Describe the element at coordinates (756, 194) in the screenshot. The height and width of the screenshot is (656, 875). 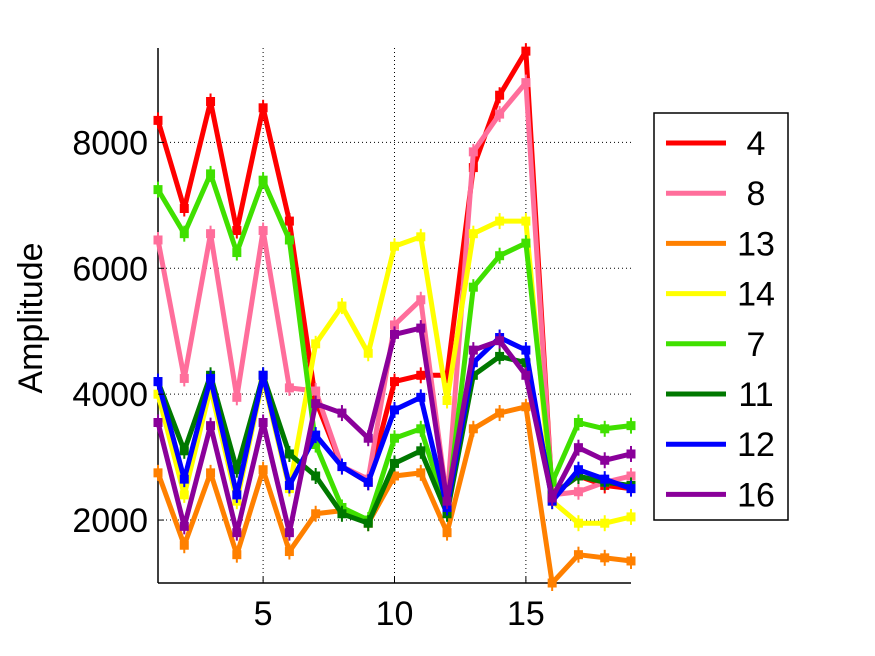
I see `legend-label: 8` at that location.